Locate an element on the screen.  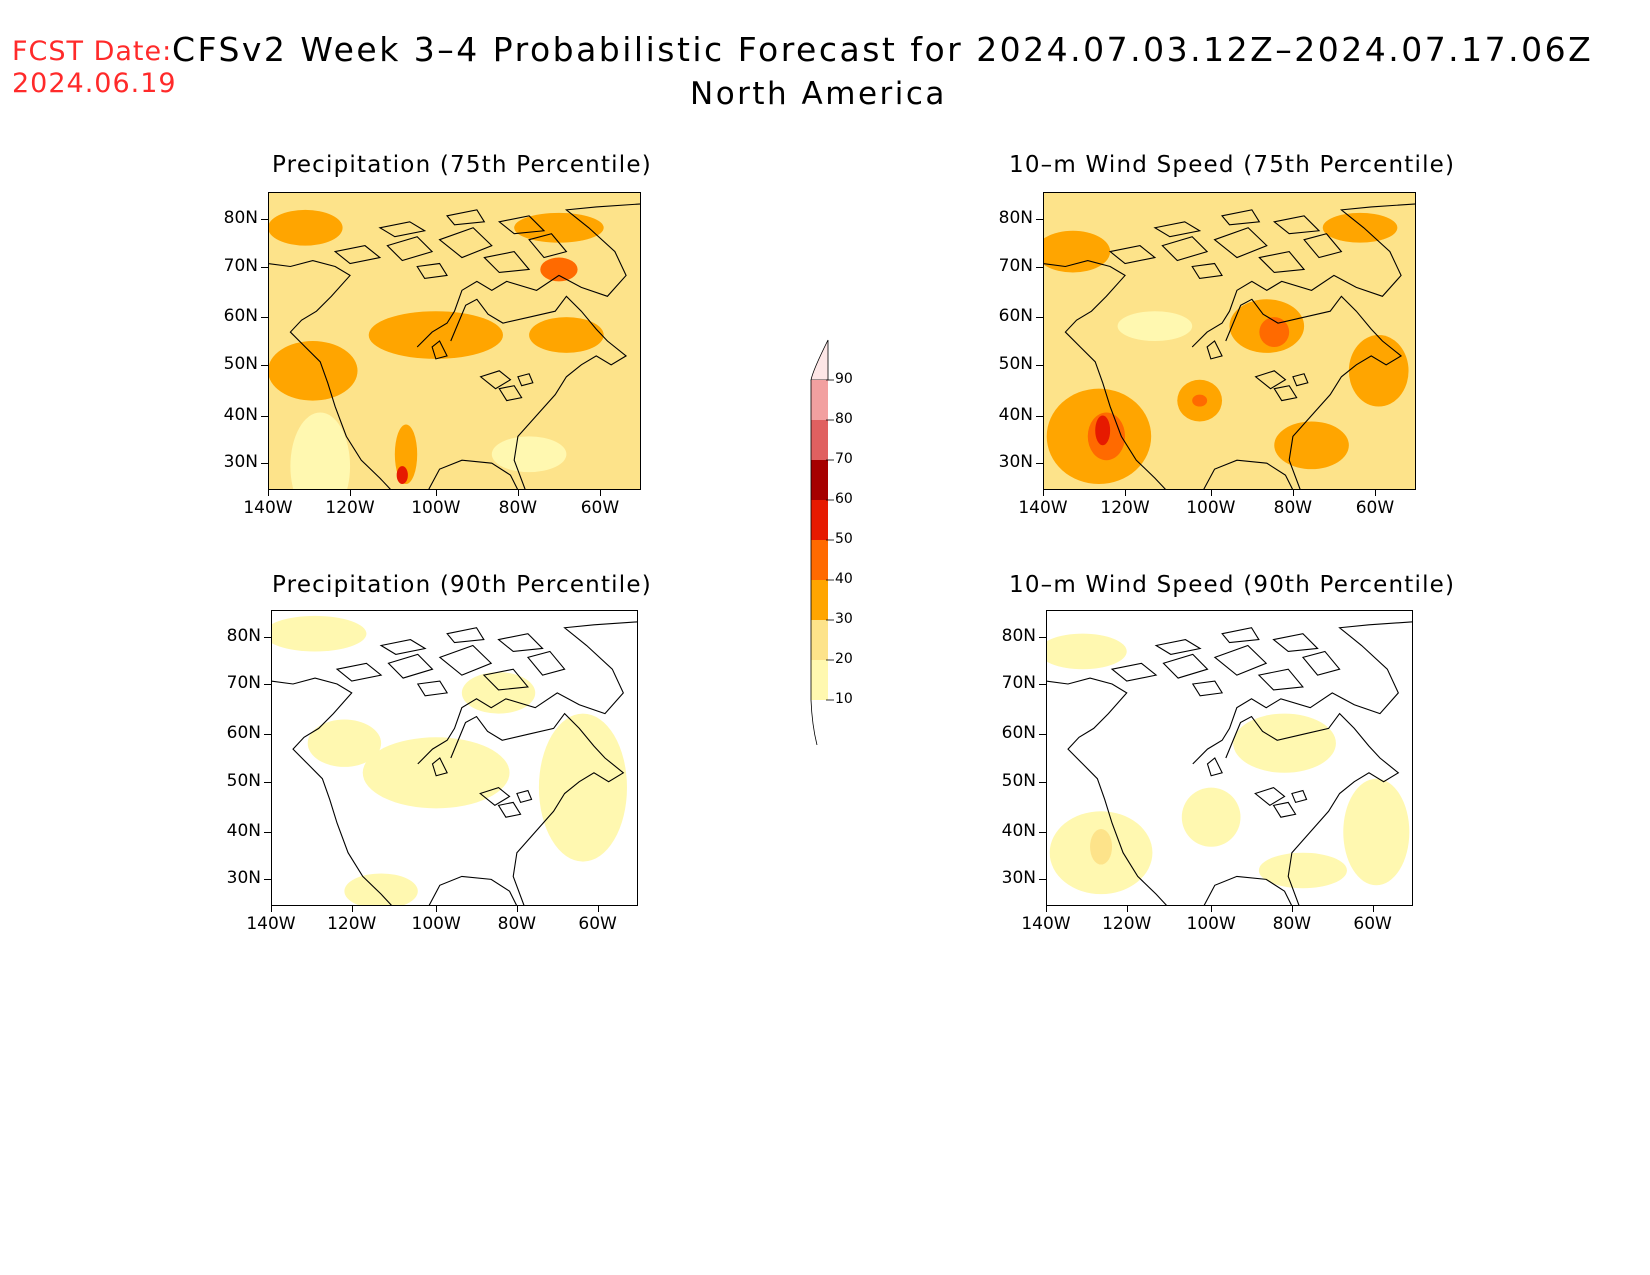
lat-label: 30N is located at coordinates (243, 878).